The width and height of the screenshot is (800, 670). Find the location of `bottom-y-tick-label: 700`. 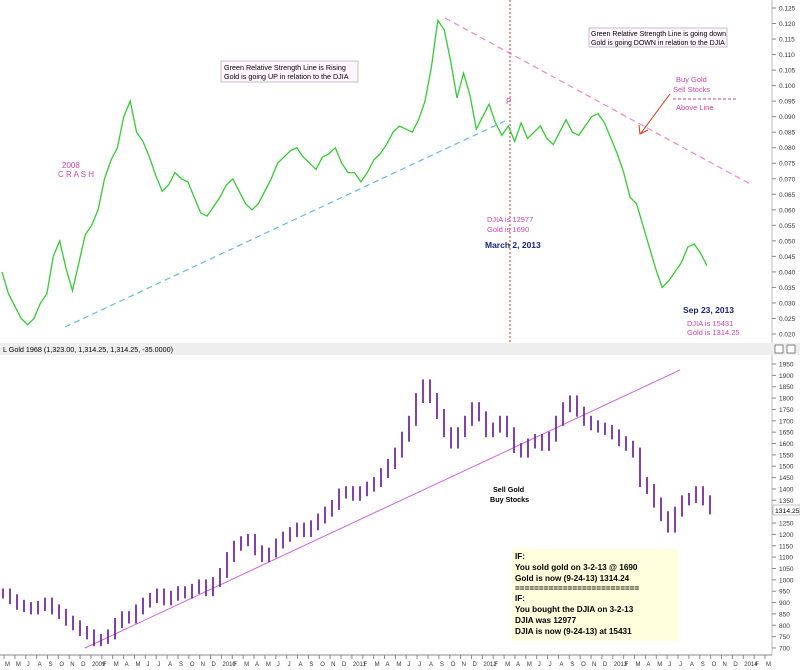

bottom-y-tick-label: 700 is located at coordinates (784, 649).